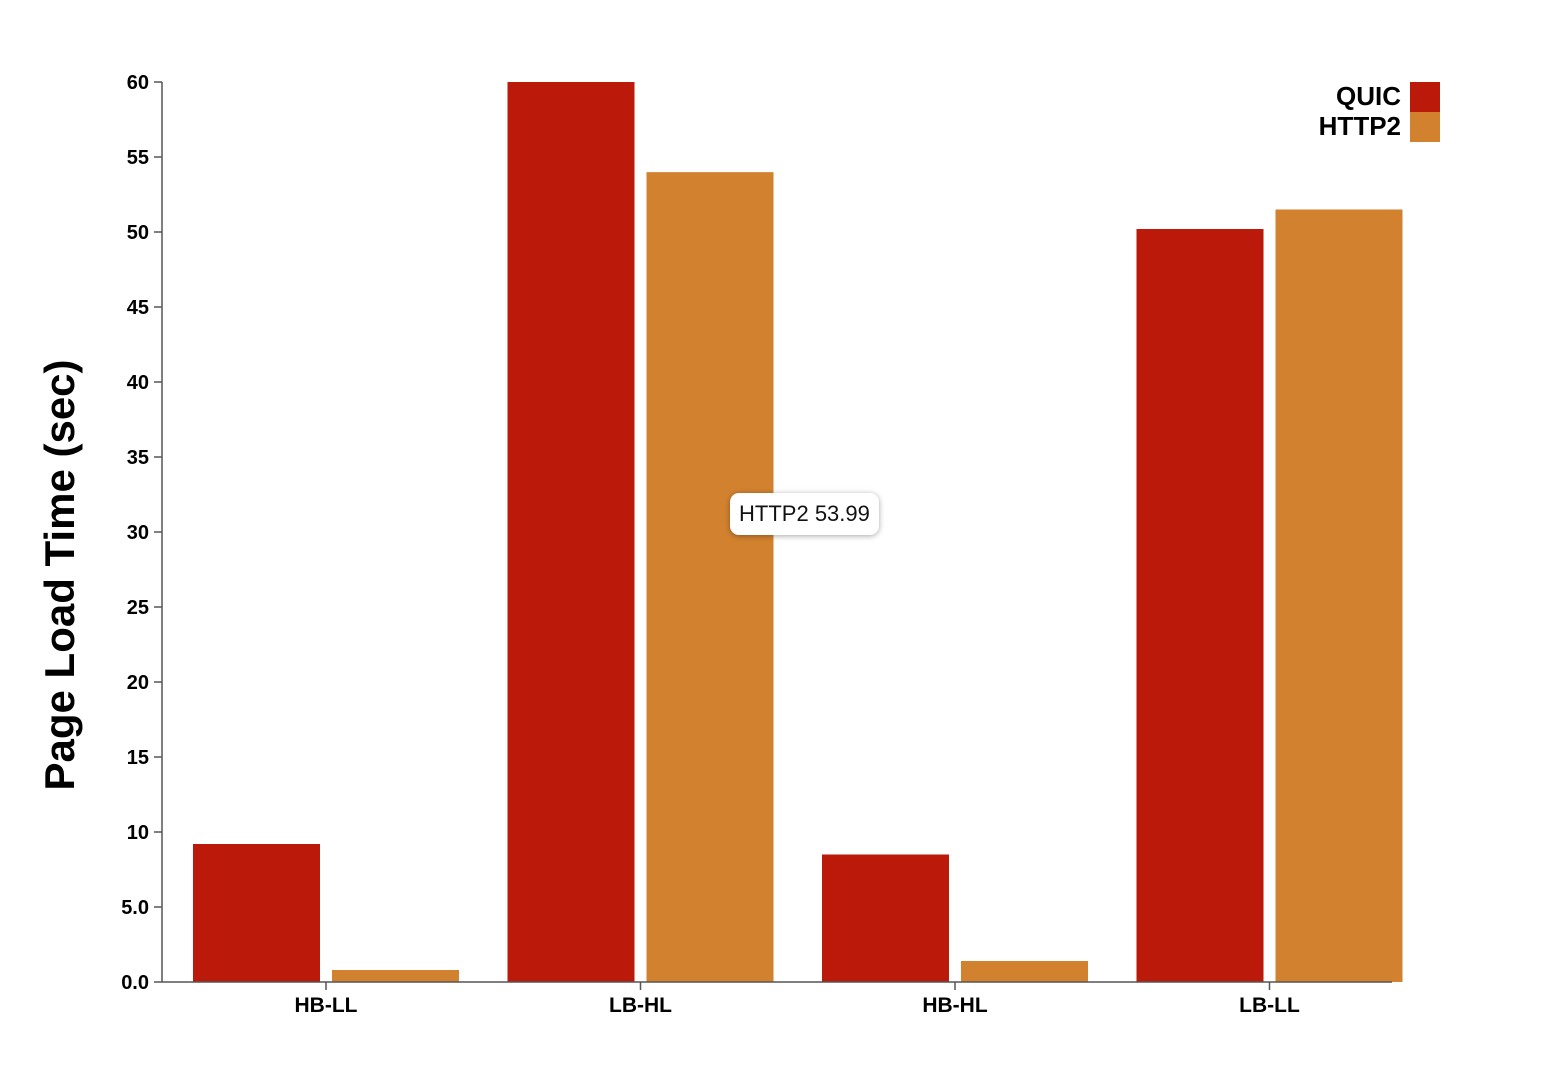 This screenshot has height=1082, width=1544. I want to click on bar-tooltip: HTTP2 53.99, so click(804, 514).